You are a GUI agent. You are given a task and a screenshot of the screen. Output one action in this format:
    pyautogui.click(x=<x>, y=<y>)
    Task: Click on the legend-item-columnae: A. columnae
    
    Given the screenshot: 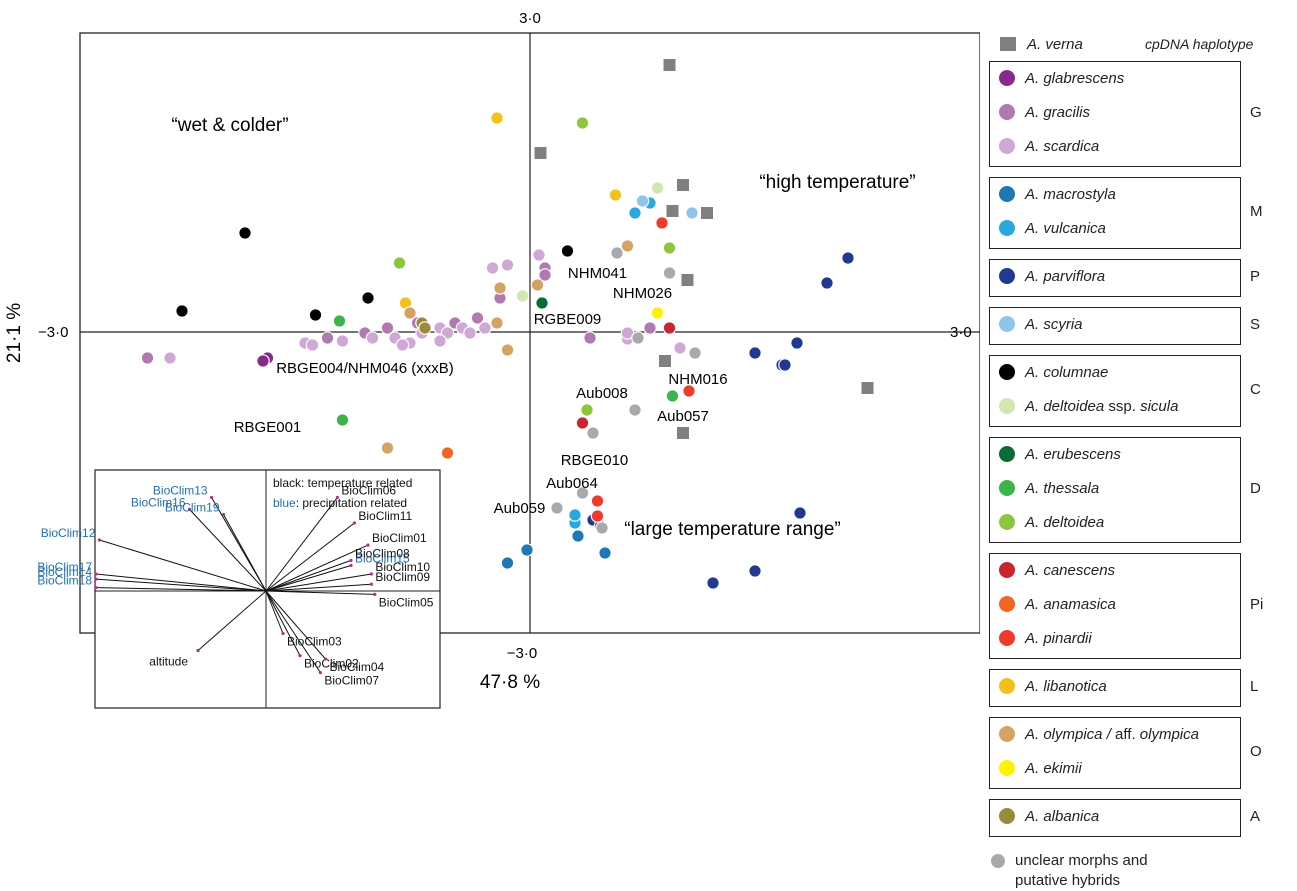 What is the action you would take?
    pyautogui.click(x=1053, y=372)
    